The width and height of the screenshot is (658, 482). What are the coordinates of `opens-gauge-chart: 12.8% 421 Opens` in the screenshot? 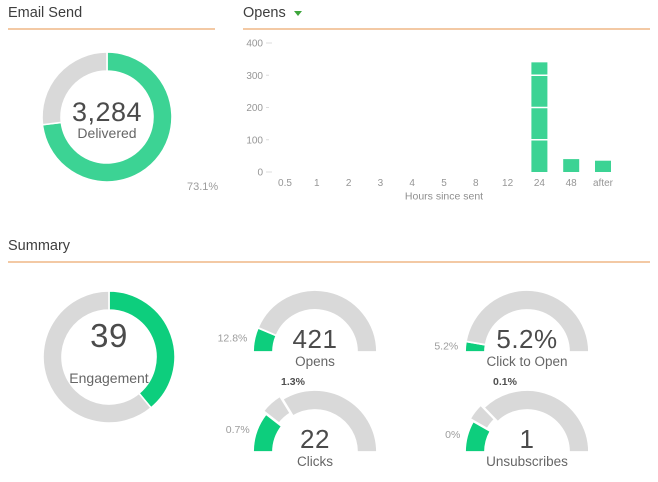 It's located at (315, 322).